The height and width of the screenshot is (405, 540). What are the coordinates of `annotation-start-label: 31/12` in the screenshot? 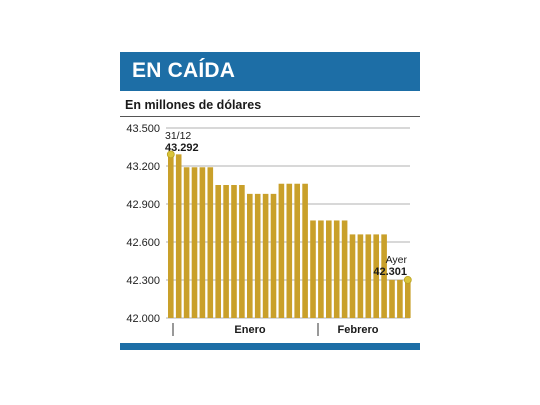 It's located at (178, 136).